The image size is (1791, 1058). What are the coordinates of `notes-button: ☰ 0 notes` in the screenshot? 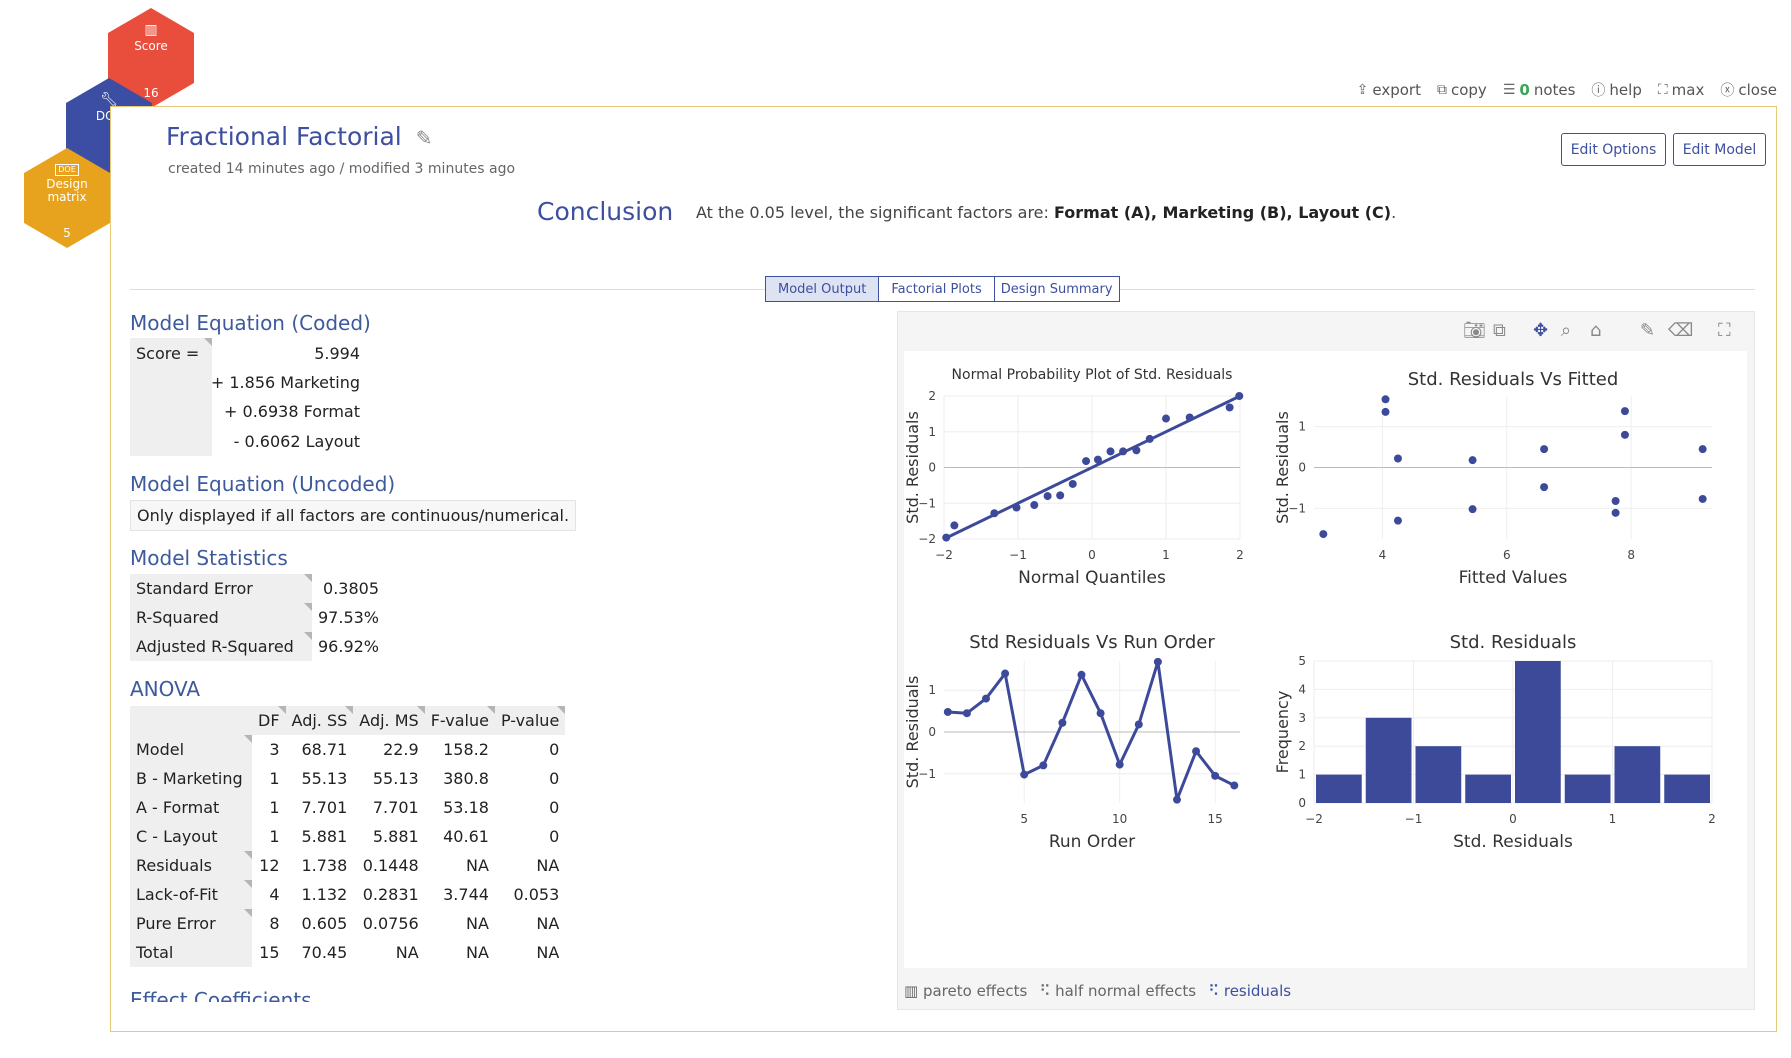 It's located at (1539, 90).